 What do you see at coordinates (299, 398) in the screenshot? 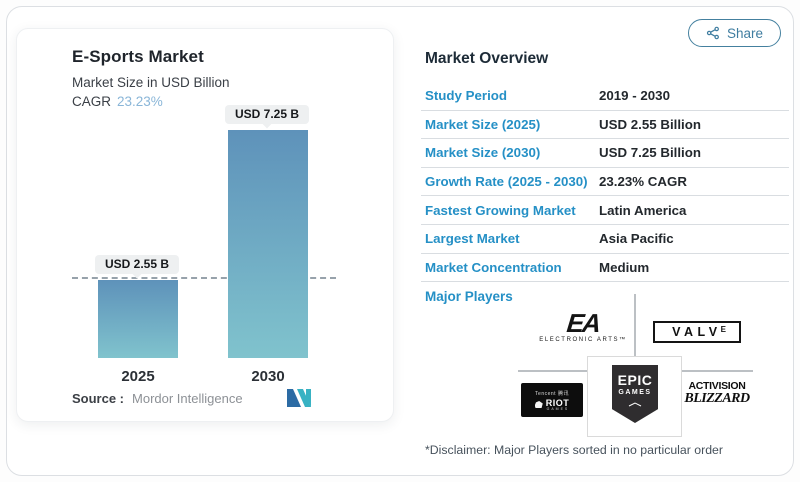
I see `mordor-intelligence-logo-icon` at bounding box center [299, 398].